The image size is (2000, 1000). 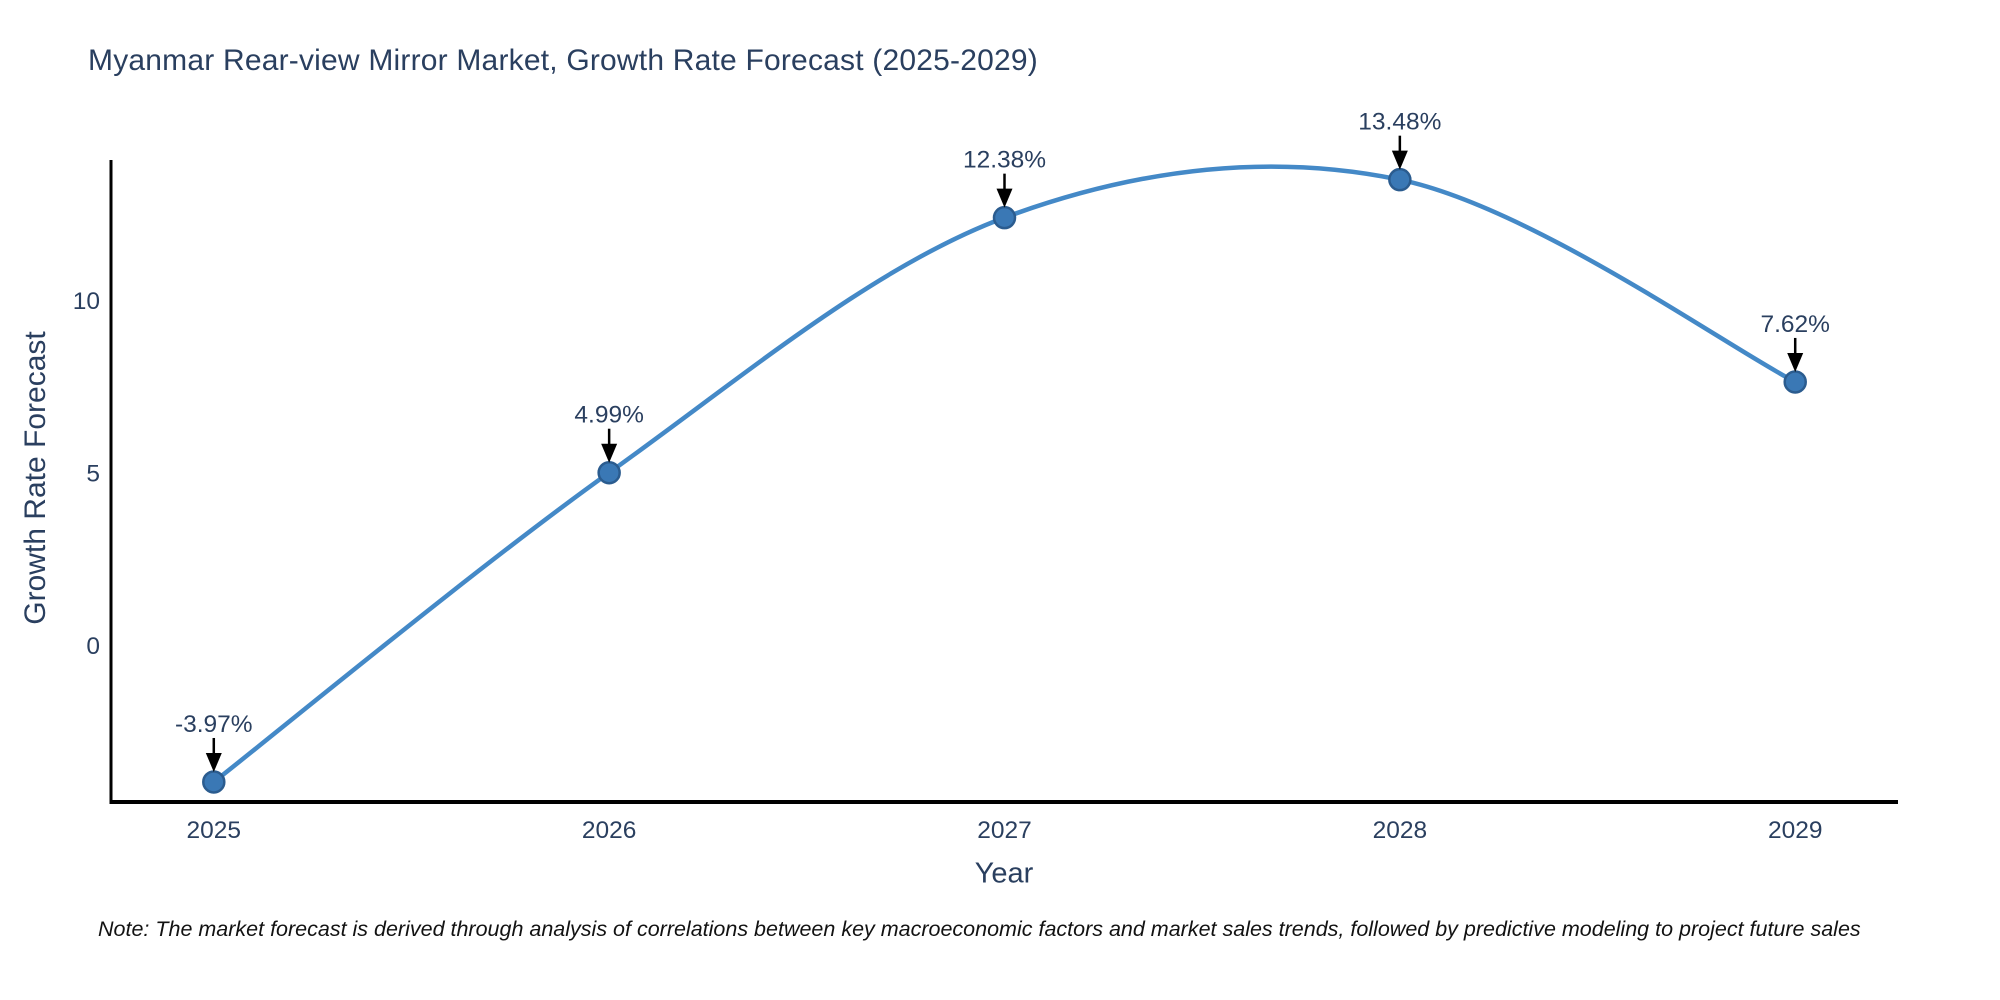 I want to click on data-point-2025, so click(x=214, y=782).